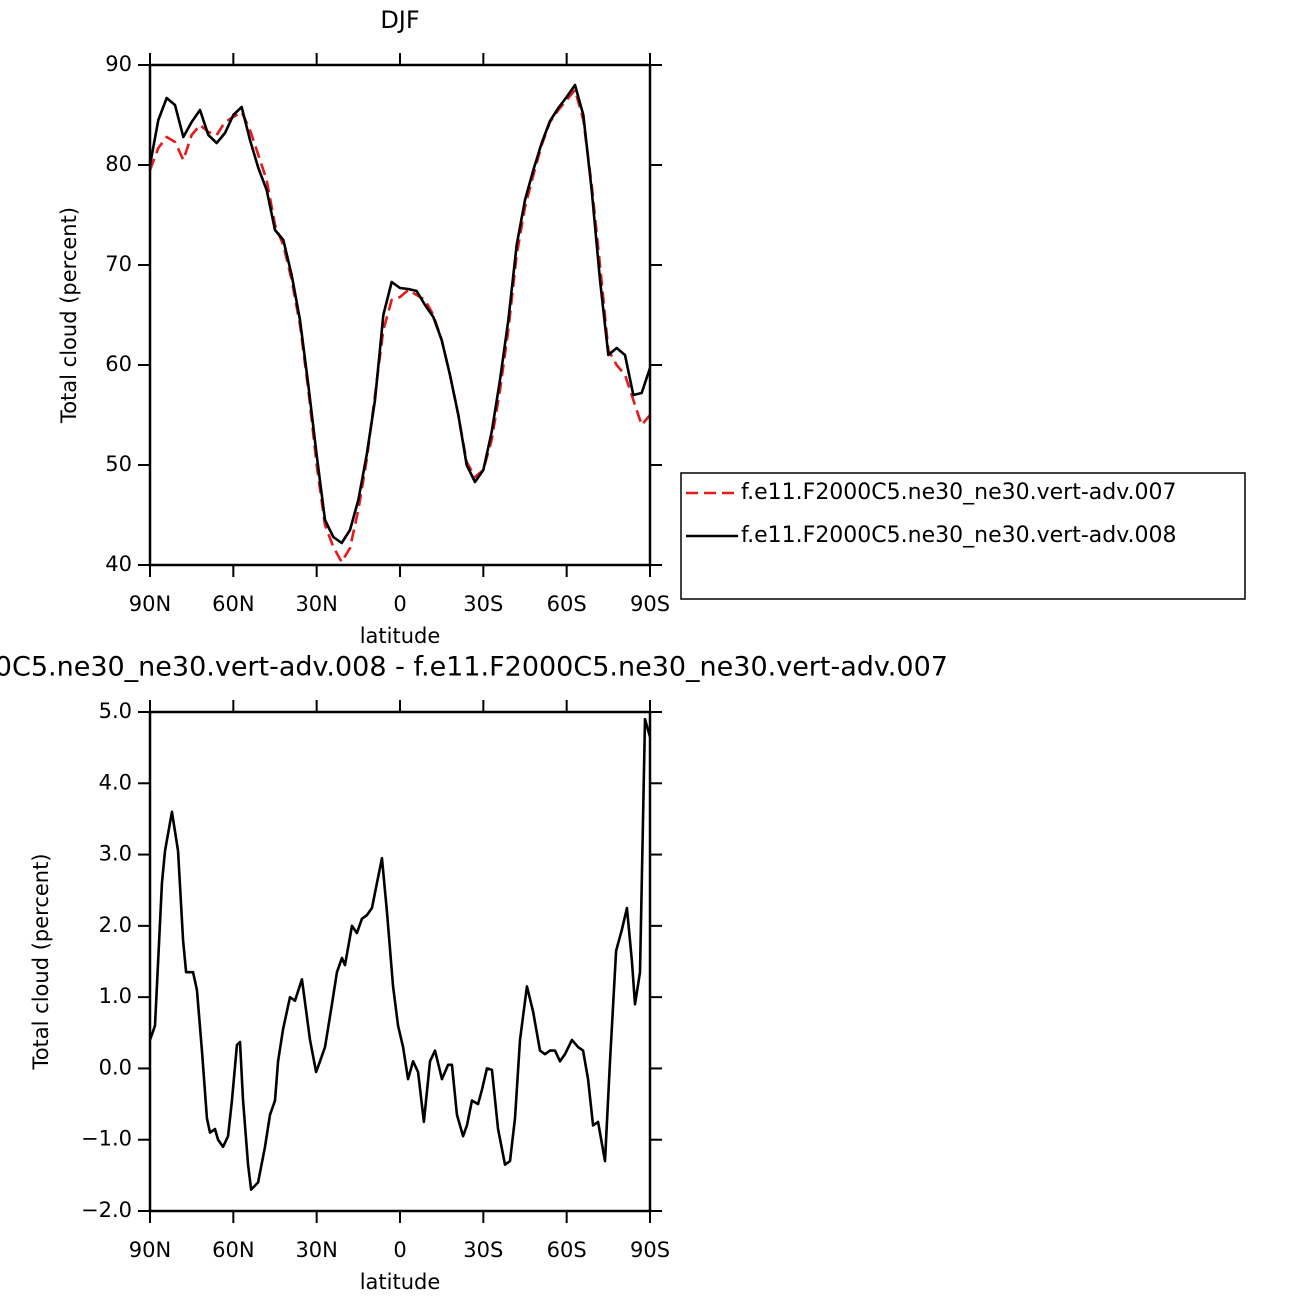 The width and height of the screenshot is (1302, 1303). Describe the element at coordinates (115, 1067) in the screenshot. I see `y-tick-label: 0.0` at that location.